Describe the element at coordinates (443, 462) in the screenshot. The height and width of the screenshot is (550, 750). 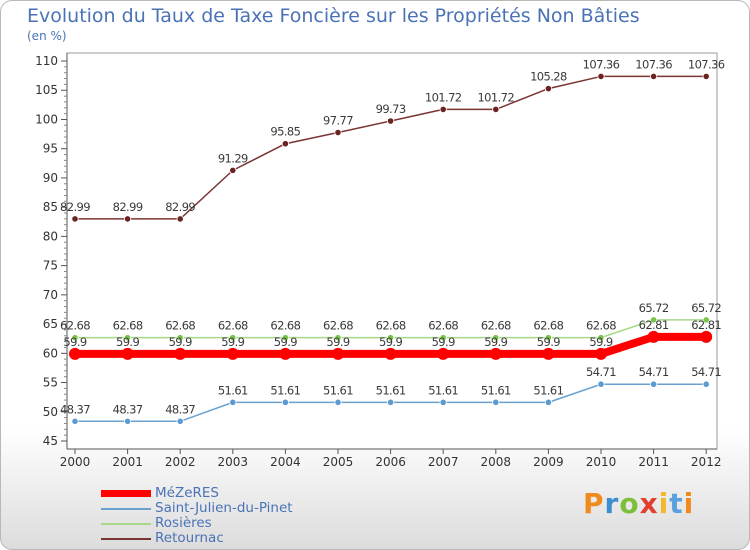
I see `x-tick-label: 2007` at that location.